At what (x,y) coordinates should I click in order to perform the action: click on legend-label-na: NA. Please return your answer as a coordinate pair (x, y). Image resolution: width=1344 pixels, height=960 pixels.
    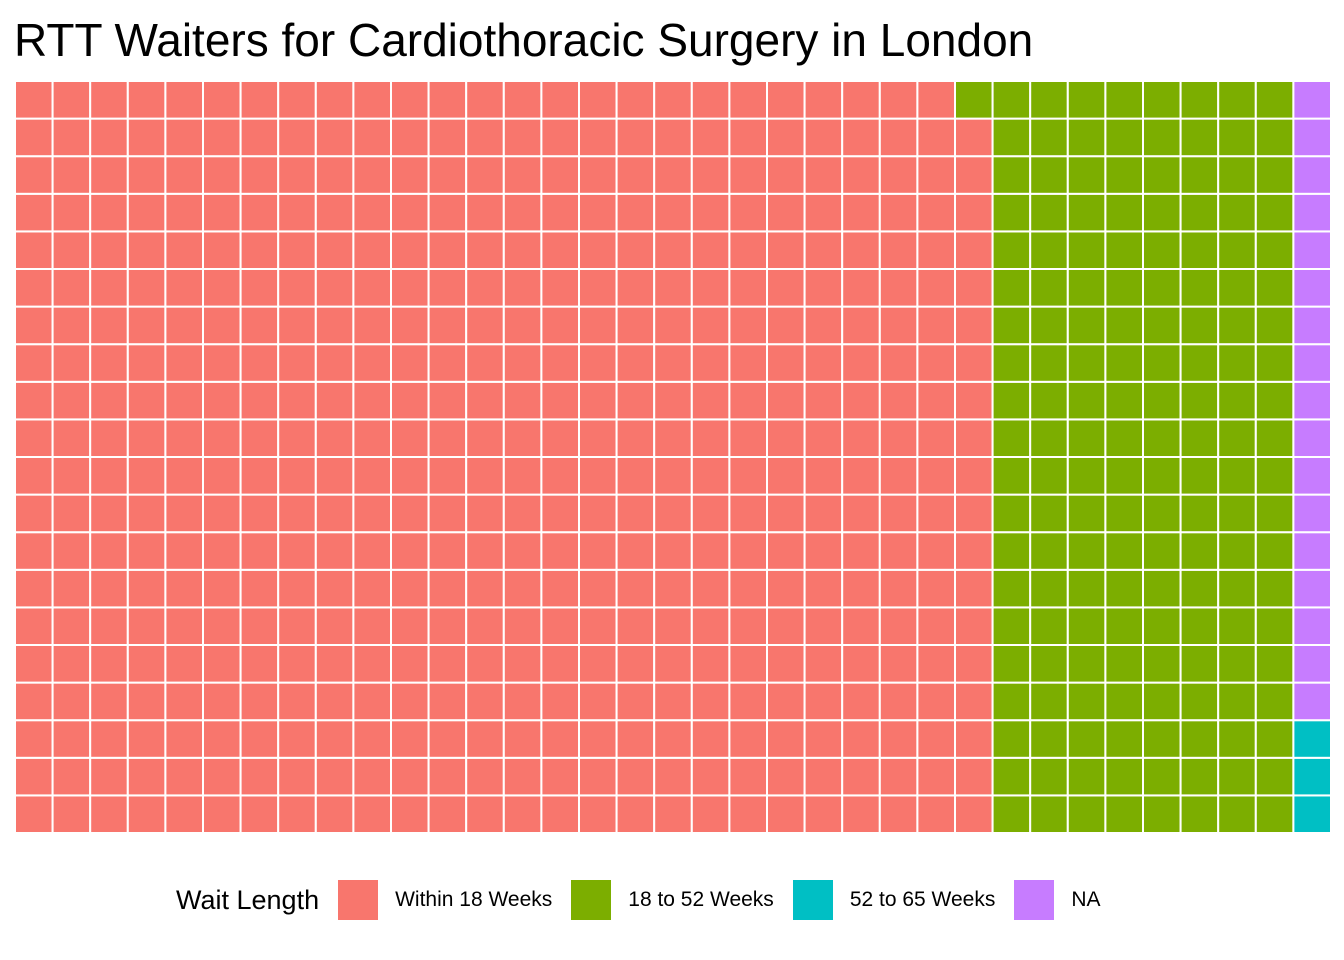
    Looking at the image, I should click on (1086, 899).